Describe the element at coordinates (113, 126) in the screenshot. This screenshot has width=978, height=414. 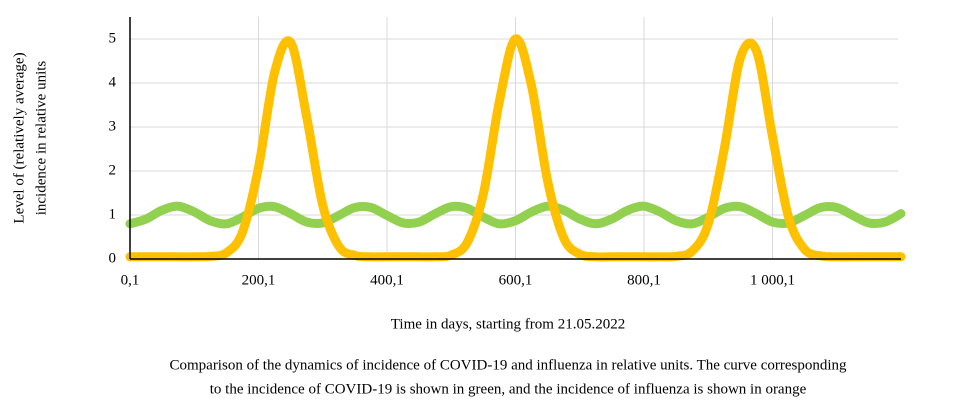
I see `y-tick-label: 3` at that location.